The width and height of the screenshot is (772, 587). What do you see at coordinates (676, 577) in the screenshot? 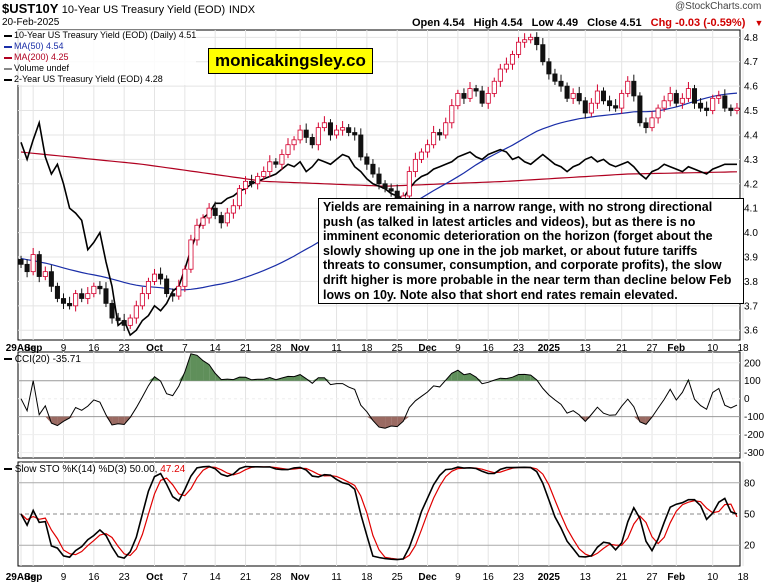
I see `x-tick-label-bottom: Feb` at bounding box center [676, 577].